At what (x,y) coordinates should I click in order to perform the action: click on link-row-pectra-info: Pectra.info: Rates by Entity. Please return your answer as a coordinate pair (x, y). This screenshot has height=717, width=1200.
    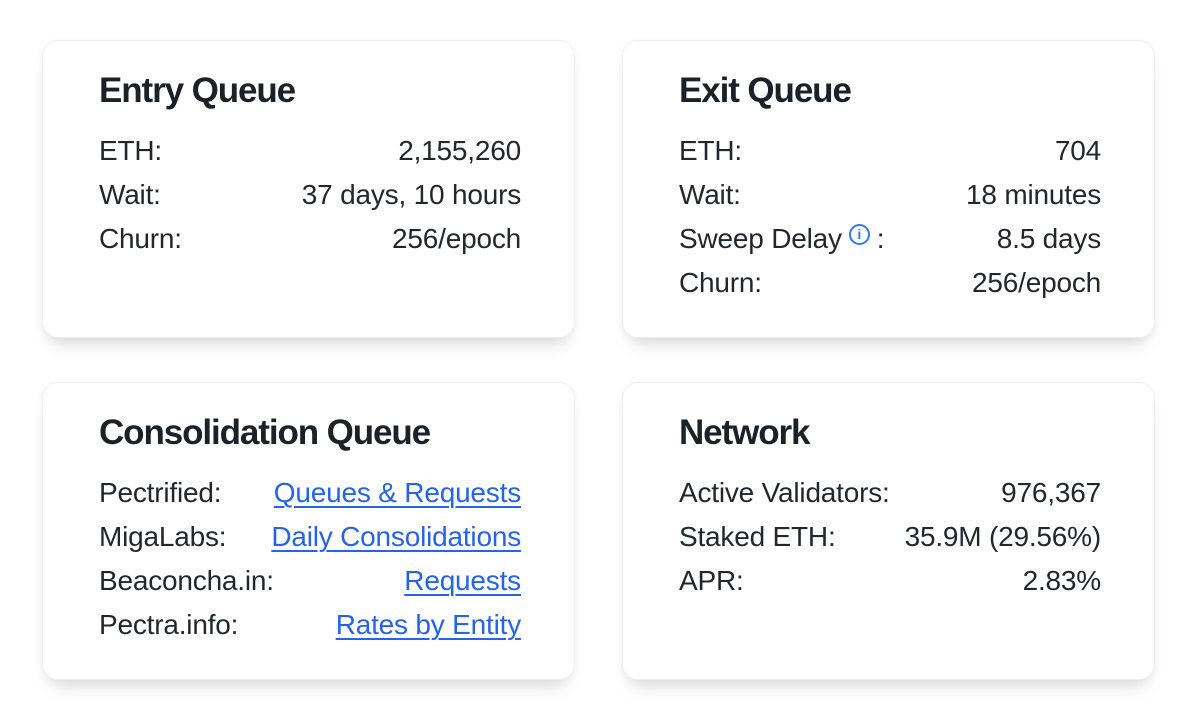
    Looking at the image, I should click on (310, 625).